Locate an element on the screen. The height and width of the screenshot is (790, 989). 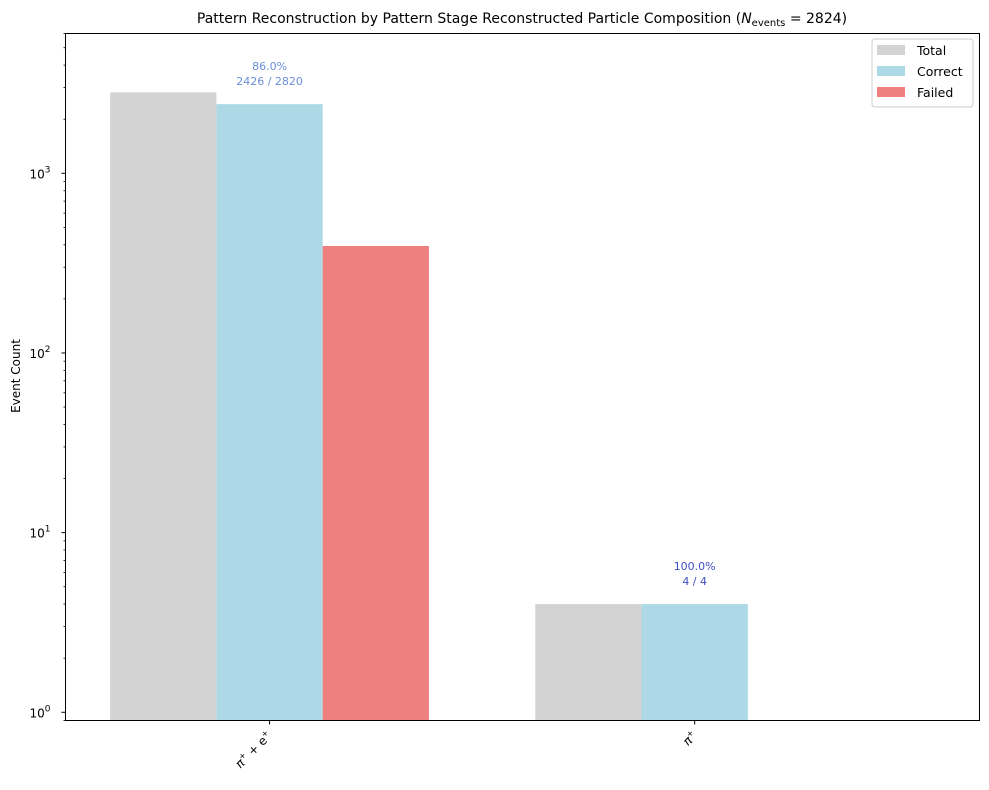
annotation-percent-1: 100.0% is located at coordinates (695, 566).